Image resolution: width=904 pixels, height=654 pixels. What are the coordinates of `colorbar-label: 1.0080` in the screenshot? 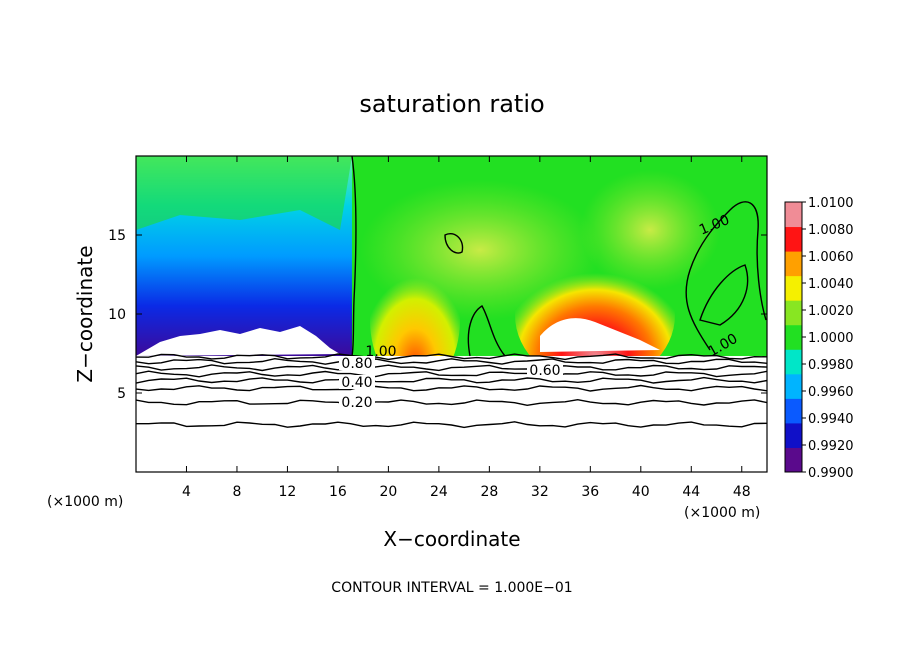 It's located at (831, 230).